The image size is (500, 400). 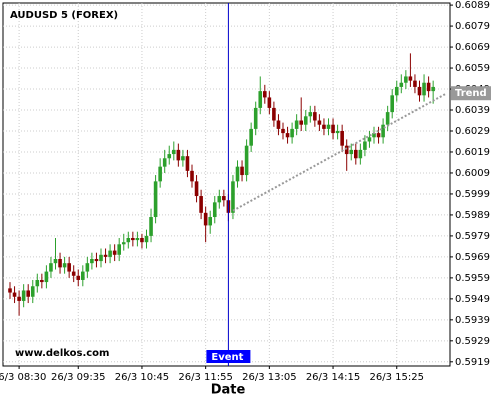 What do you see at coordinates (62, 353) in the screenshot?
I see `watermark: www.delkos.com` at bounding box center [62, 353].